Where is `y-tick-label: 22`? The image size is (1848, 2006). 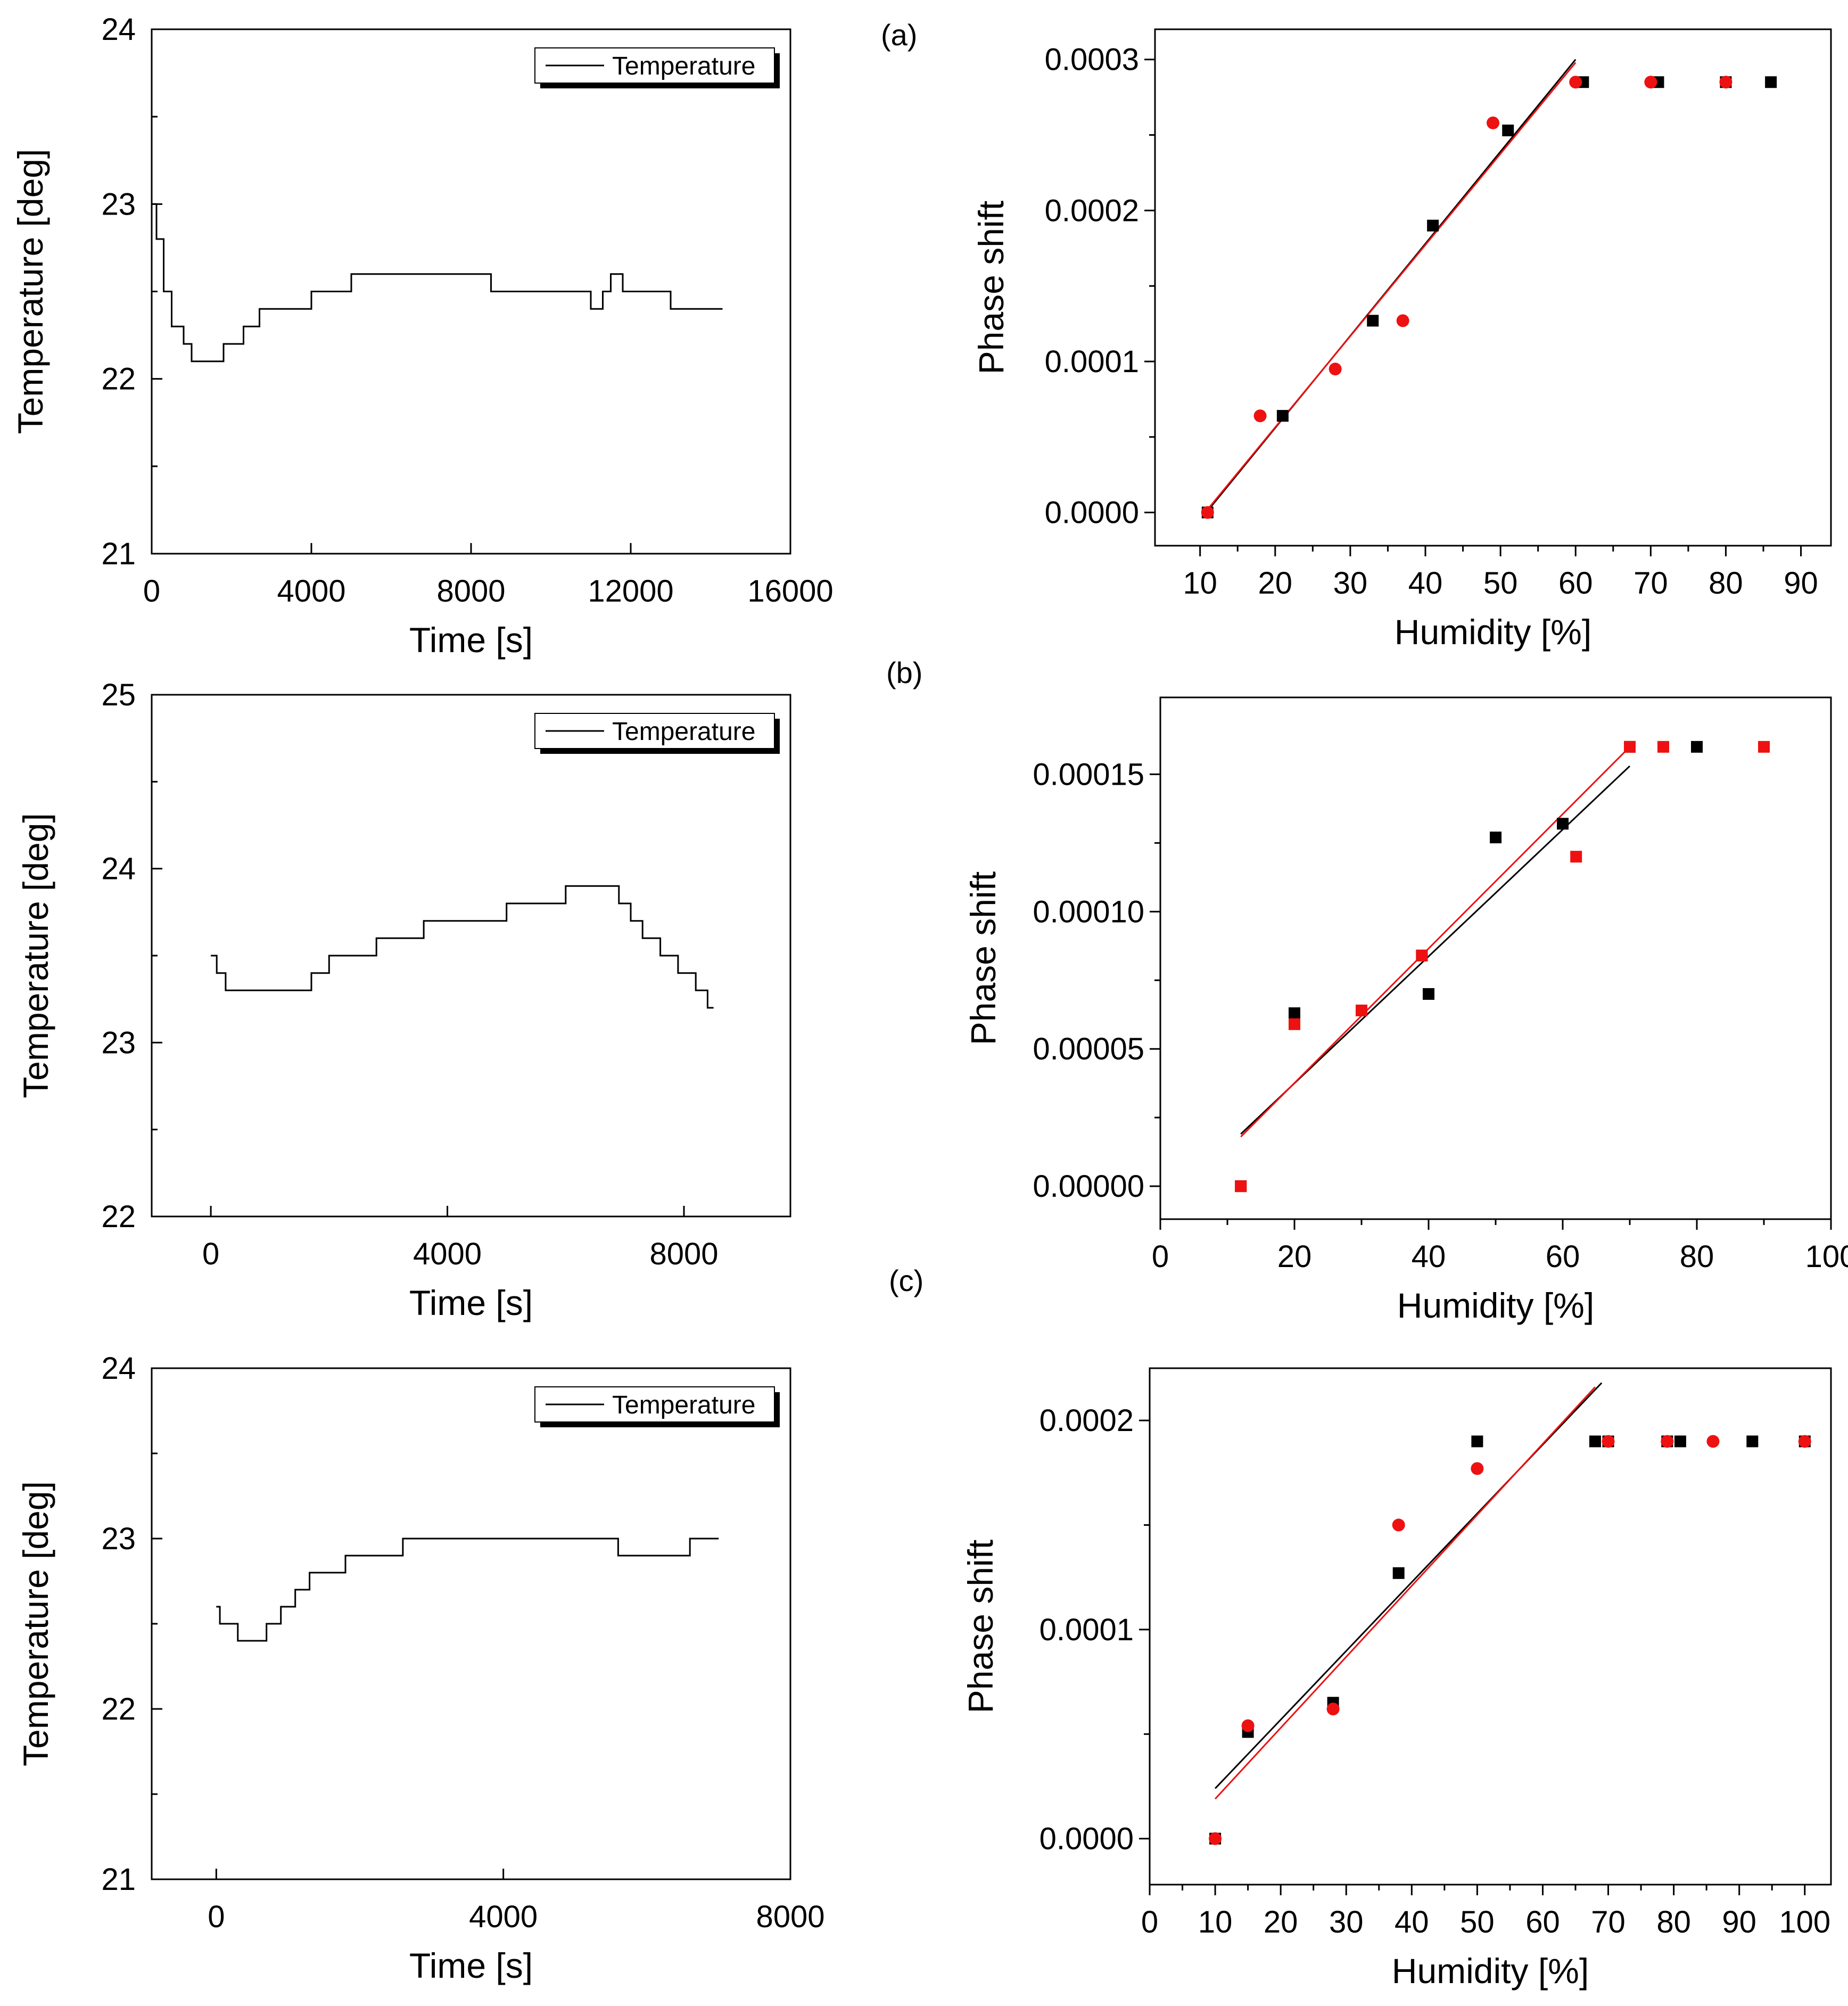
y-tick-label: 22 is located at coordinates (118, 380).